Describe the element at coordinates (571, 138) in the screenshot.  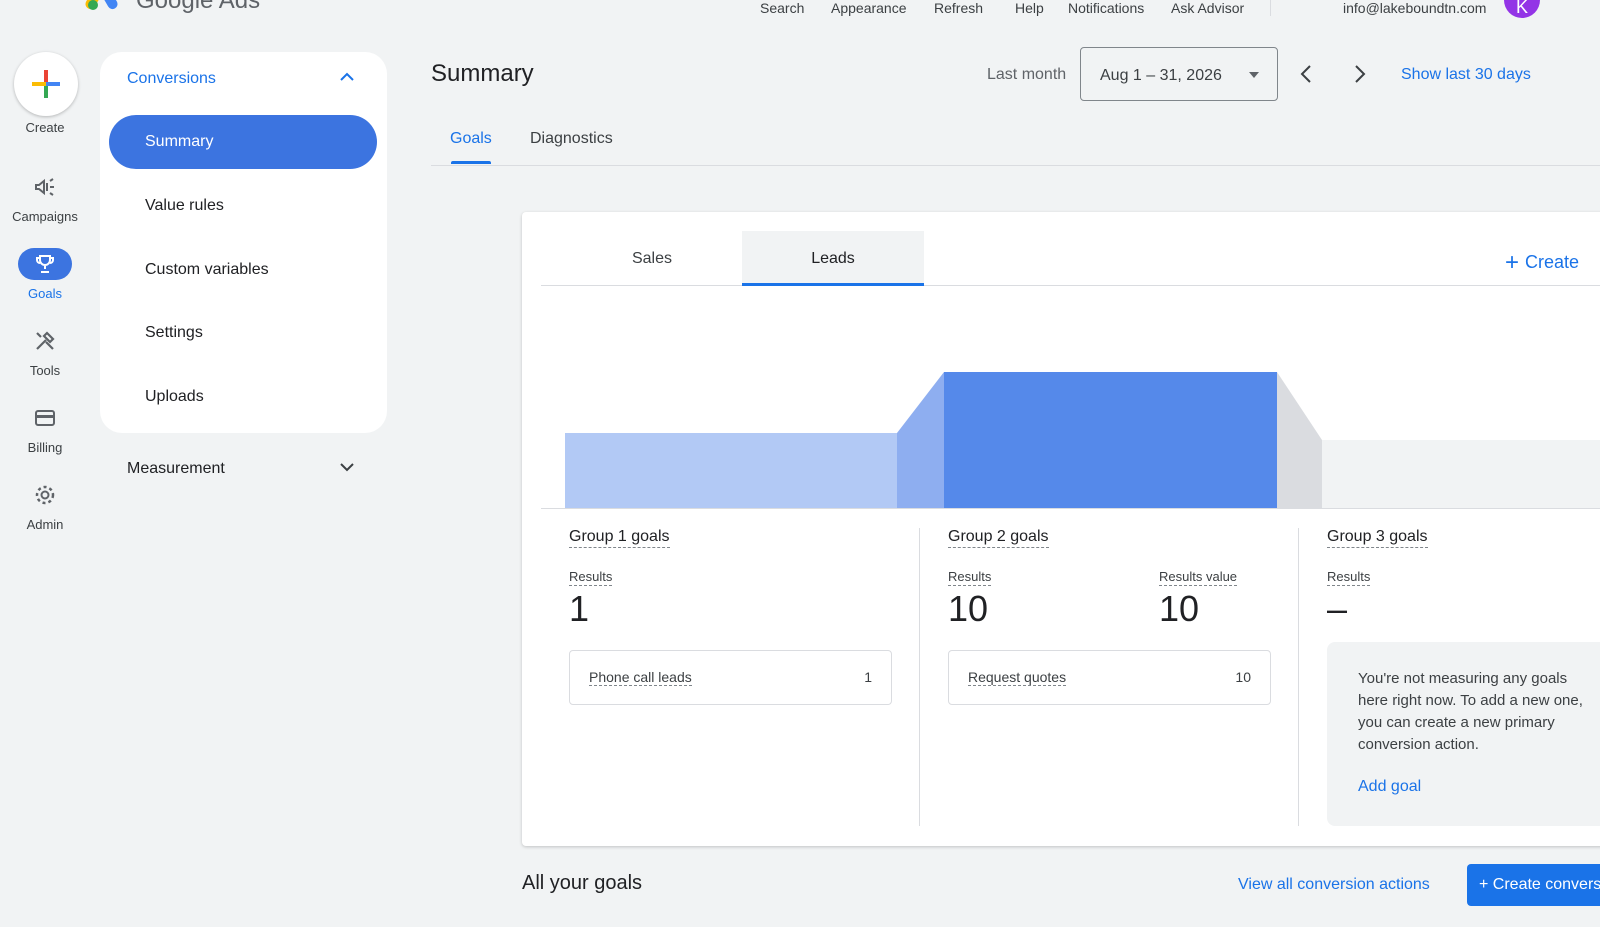
I see `tab-diagnostics: Diagnostics` at that location.